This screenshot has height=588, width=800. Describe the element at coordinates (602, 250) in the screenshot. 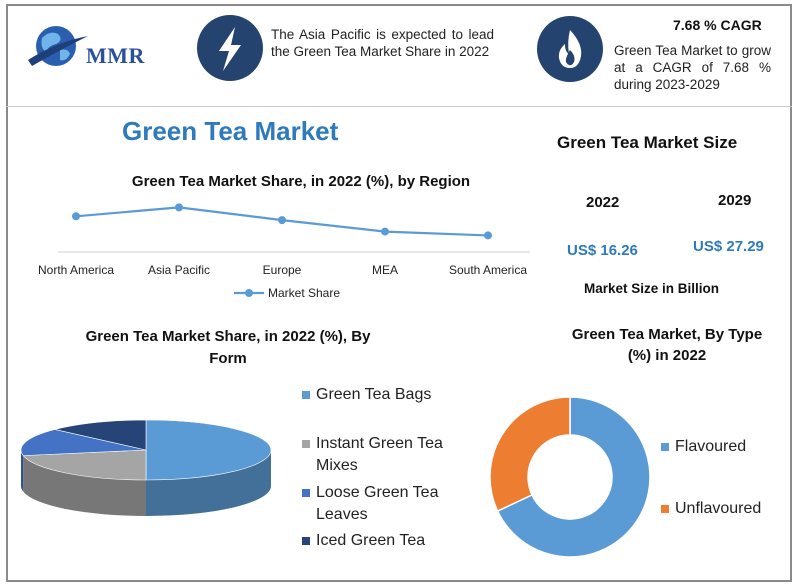

I see `market-size-value-2022: US$ 16.26` at that location.